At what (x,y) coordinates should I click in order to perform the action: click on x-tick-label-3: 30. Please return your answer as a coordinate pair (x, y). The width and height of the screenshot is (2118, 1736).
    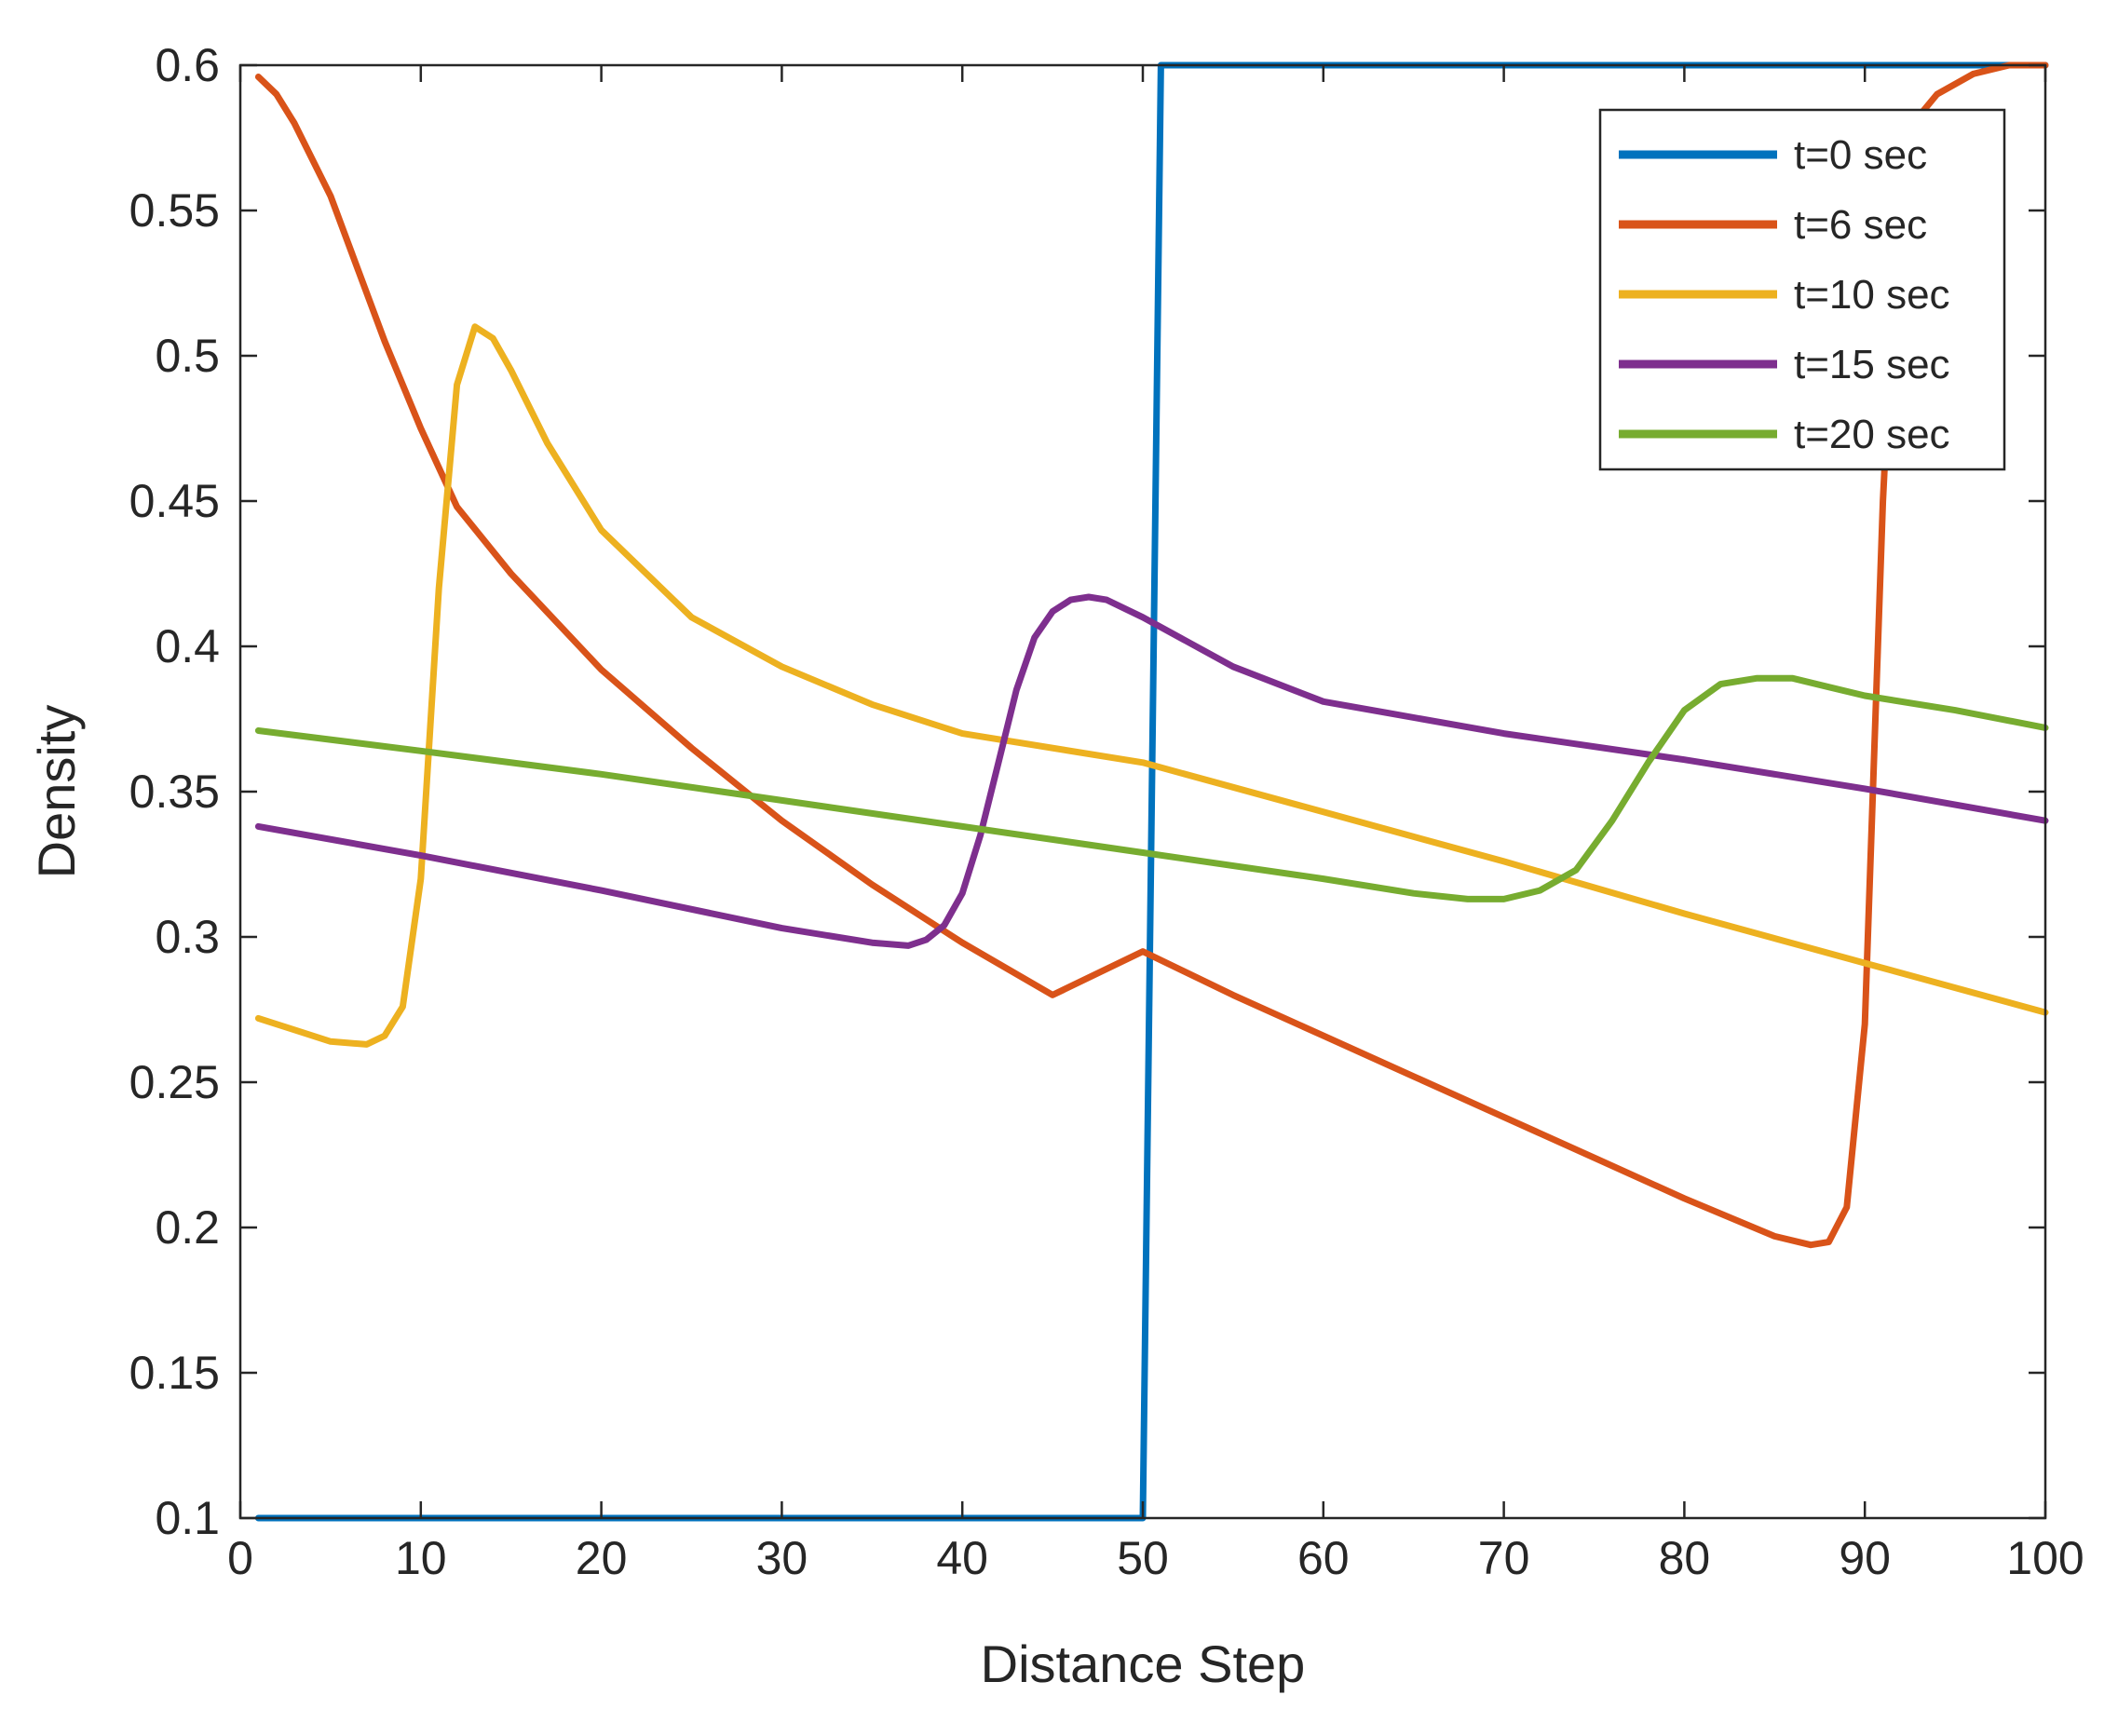
    Looking at the image, I should click on (782, 1558).